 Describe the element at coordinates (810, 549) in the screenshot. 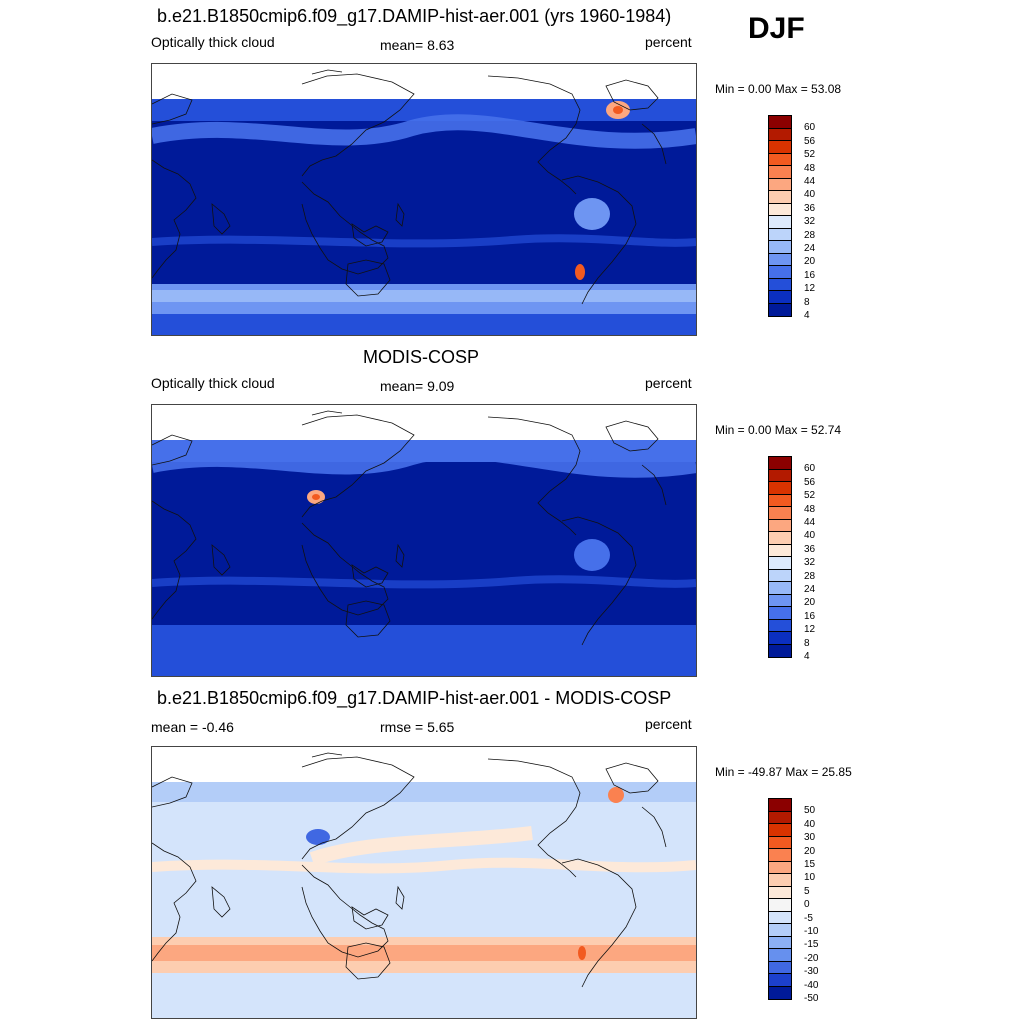

I see `colorbar-tick-label: 36` at that location.